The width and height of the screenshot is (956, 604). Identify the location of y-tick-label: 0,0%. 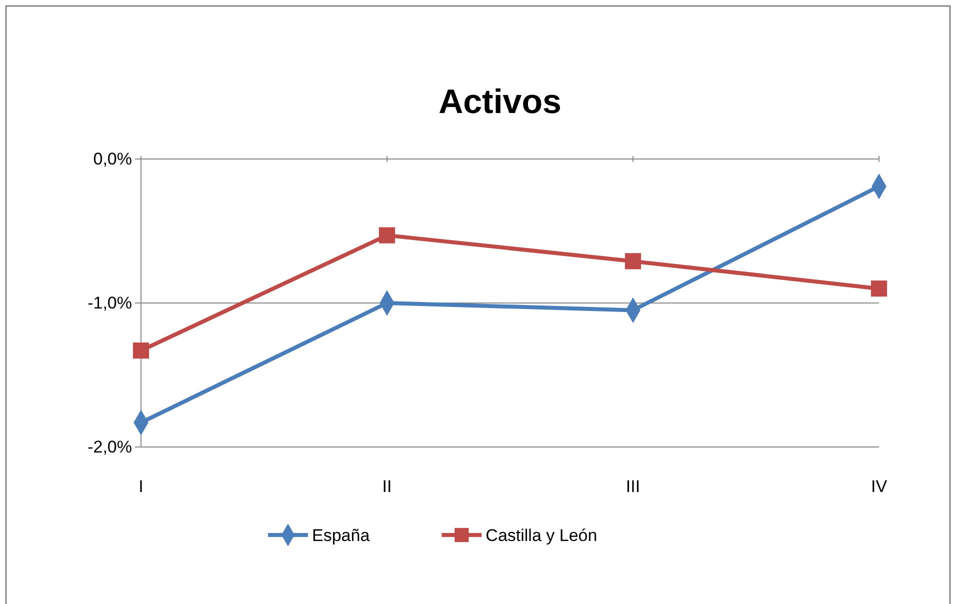
(112, 158).